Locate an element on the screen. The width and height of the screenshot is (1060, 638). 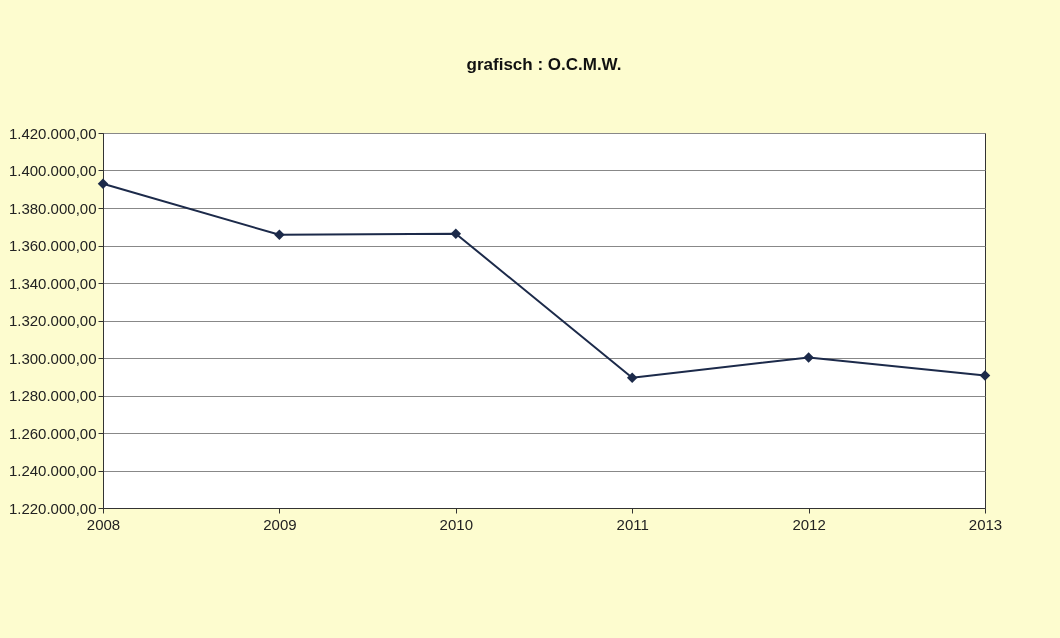
y-tick-label: 1.380.000,00 is located at coordinates (52, 208).